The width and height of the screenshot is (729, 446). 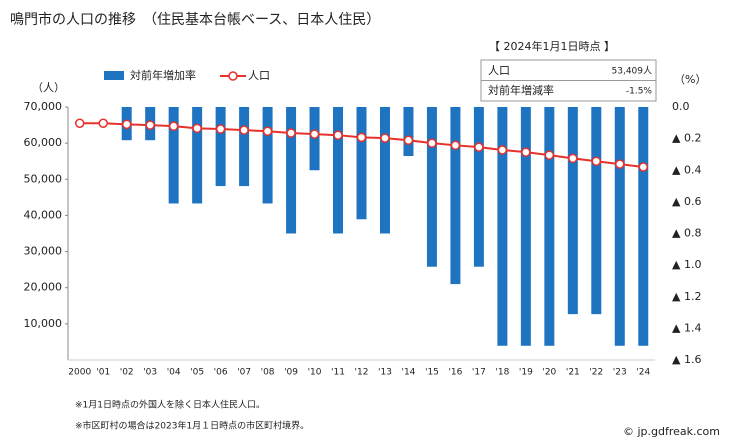 I want to click on x-tick-label: '12, so click(x=362, y=373).